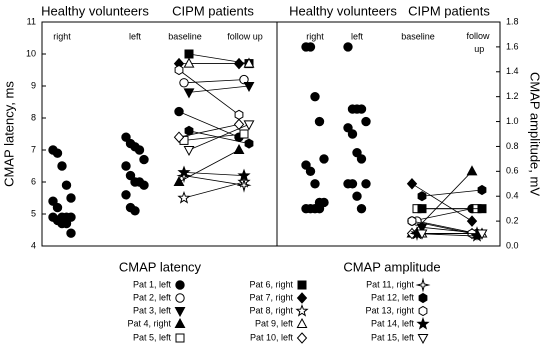 Image resolution: width=545 pixels, height=346 pixels. Describe the element at coordinates (33, 85) in the screenshot. I see `y-tick-label: 9` at that location.